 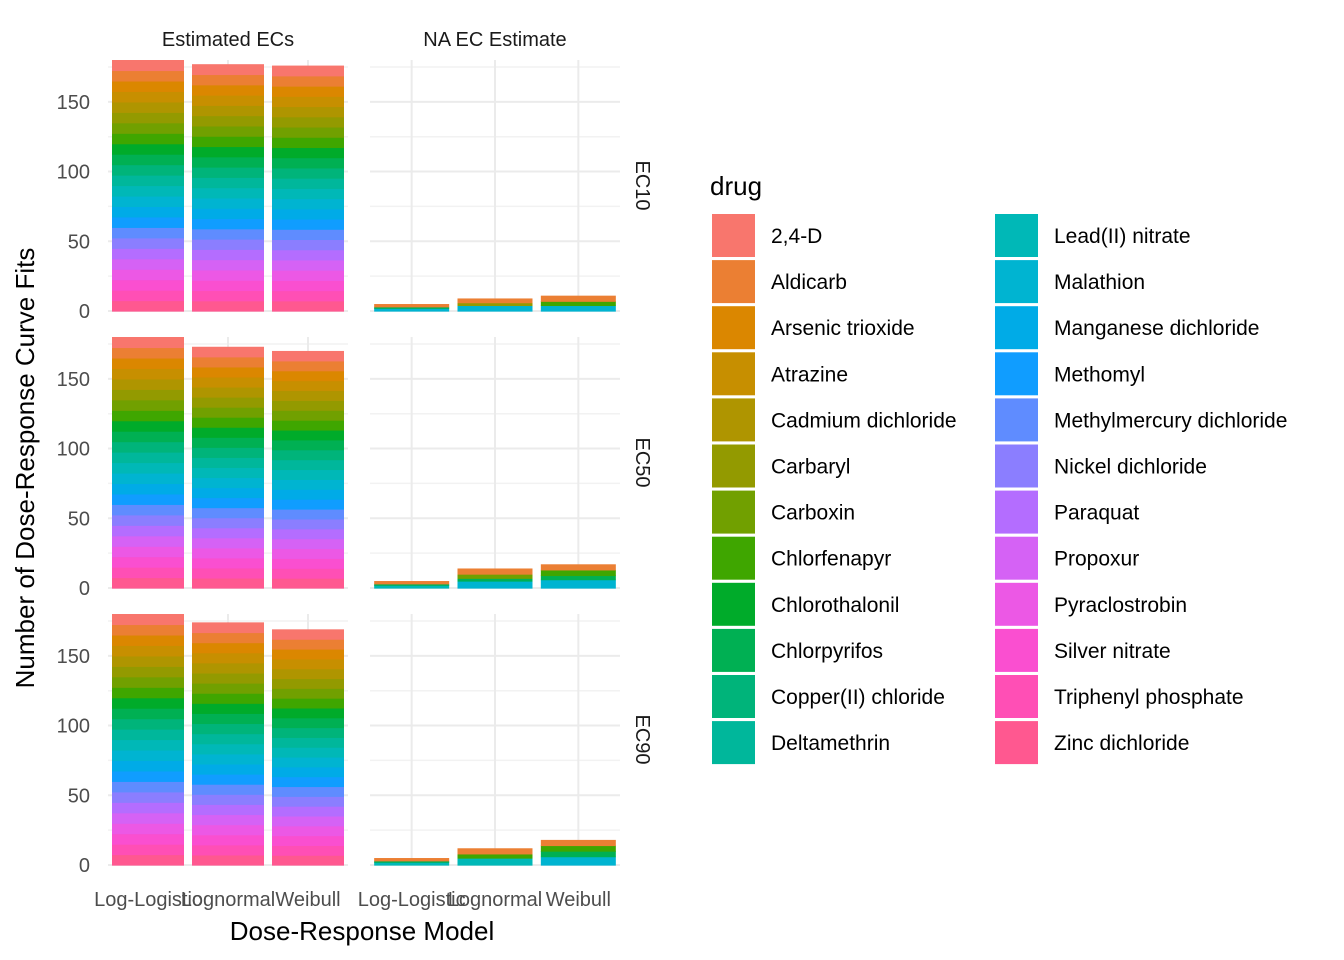 I want to click on panel-ec10-estimated-ecs, so click(x=228, y=186).